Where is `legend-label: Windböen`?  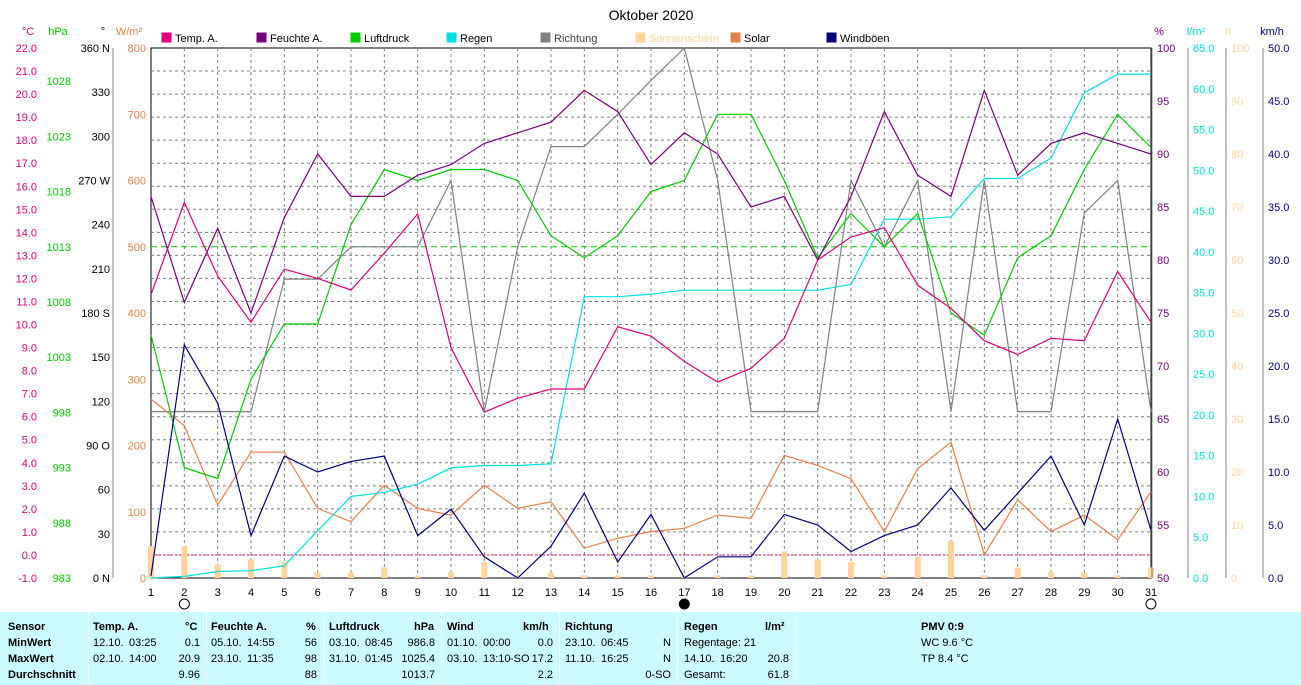 legend-label: Windböen is located at coordinates (865, 39).